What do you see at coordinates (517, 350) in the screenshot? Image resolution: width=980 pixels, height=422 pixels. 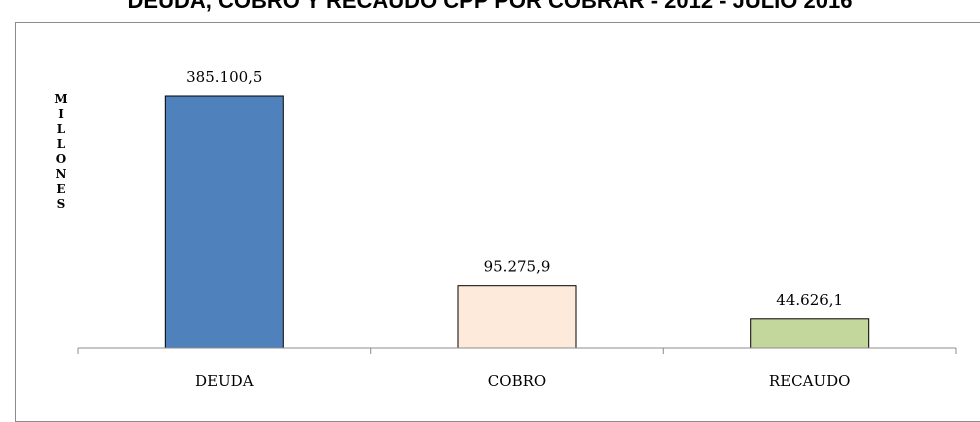 I see `x-axis` at bounding box center [517, 350].